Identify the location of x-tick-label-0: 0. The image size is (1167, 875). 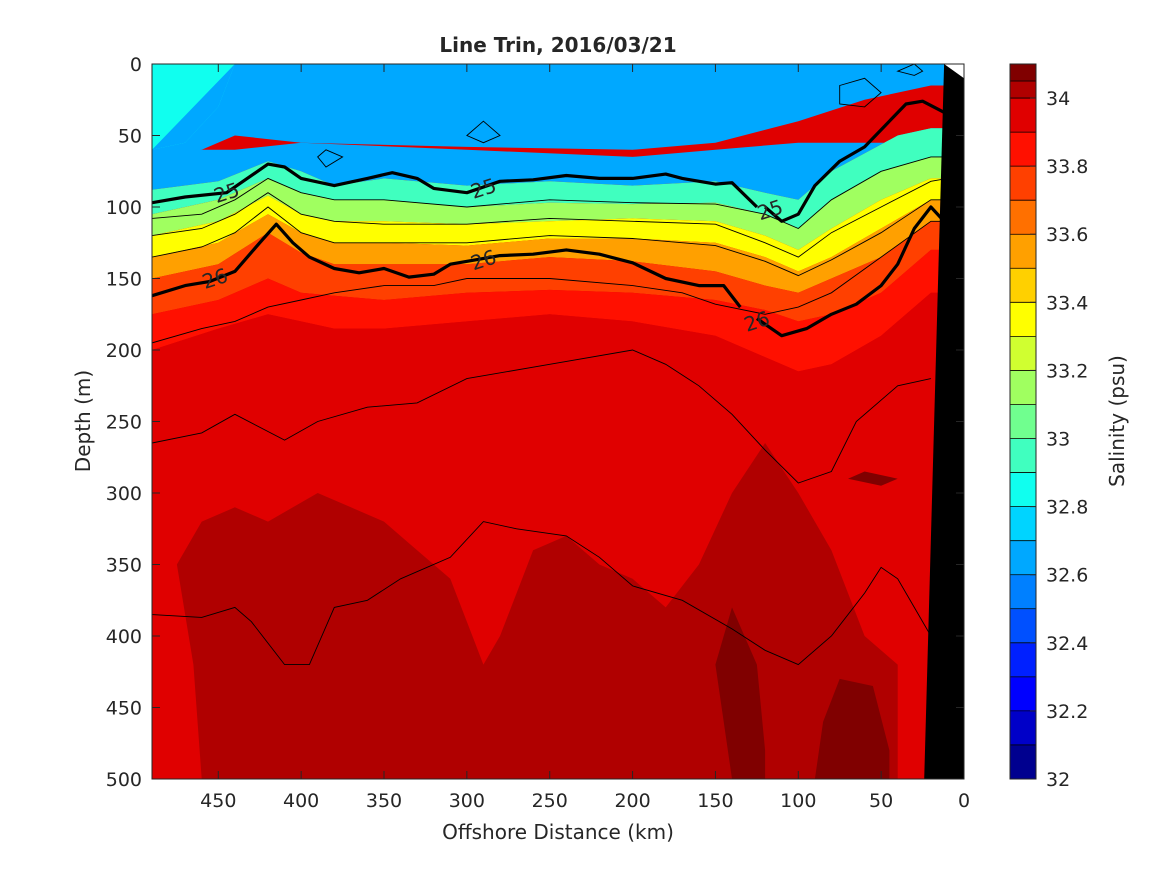
(964, 801).